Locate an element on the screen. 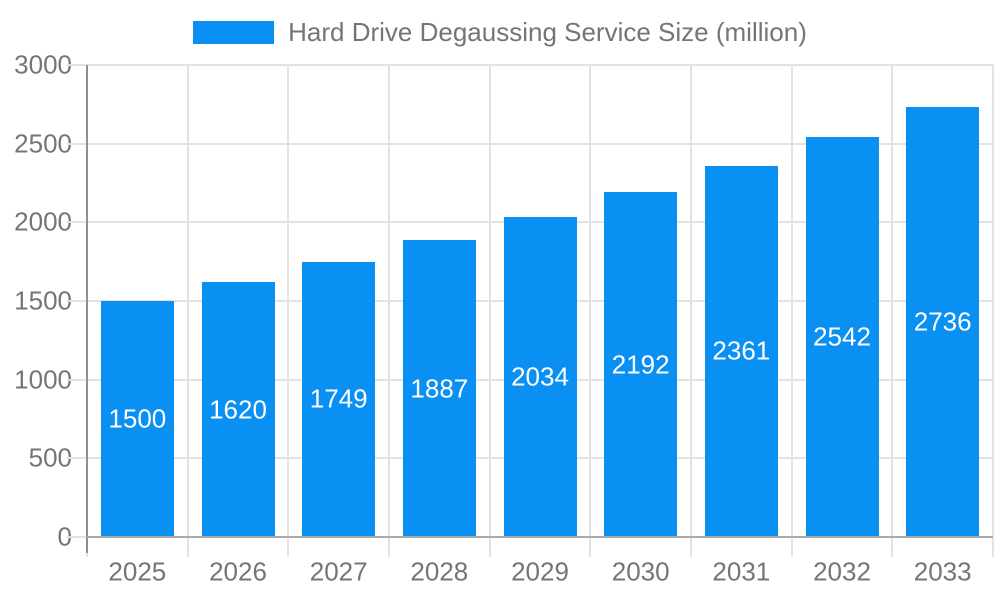  bar-value-label: 2736 is located at coordinates (942, 321).